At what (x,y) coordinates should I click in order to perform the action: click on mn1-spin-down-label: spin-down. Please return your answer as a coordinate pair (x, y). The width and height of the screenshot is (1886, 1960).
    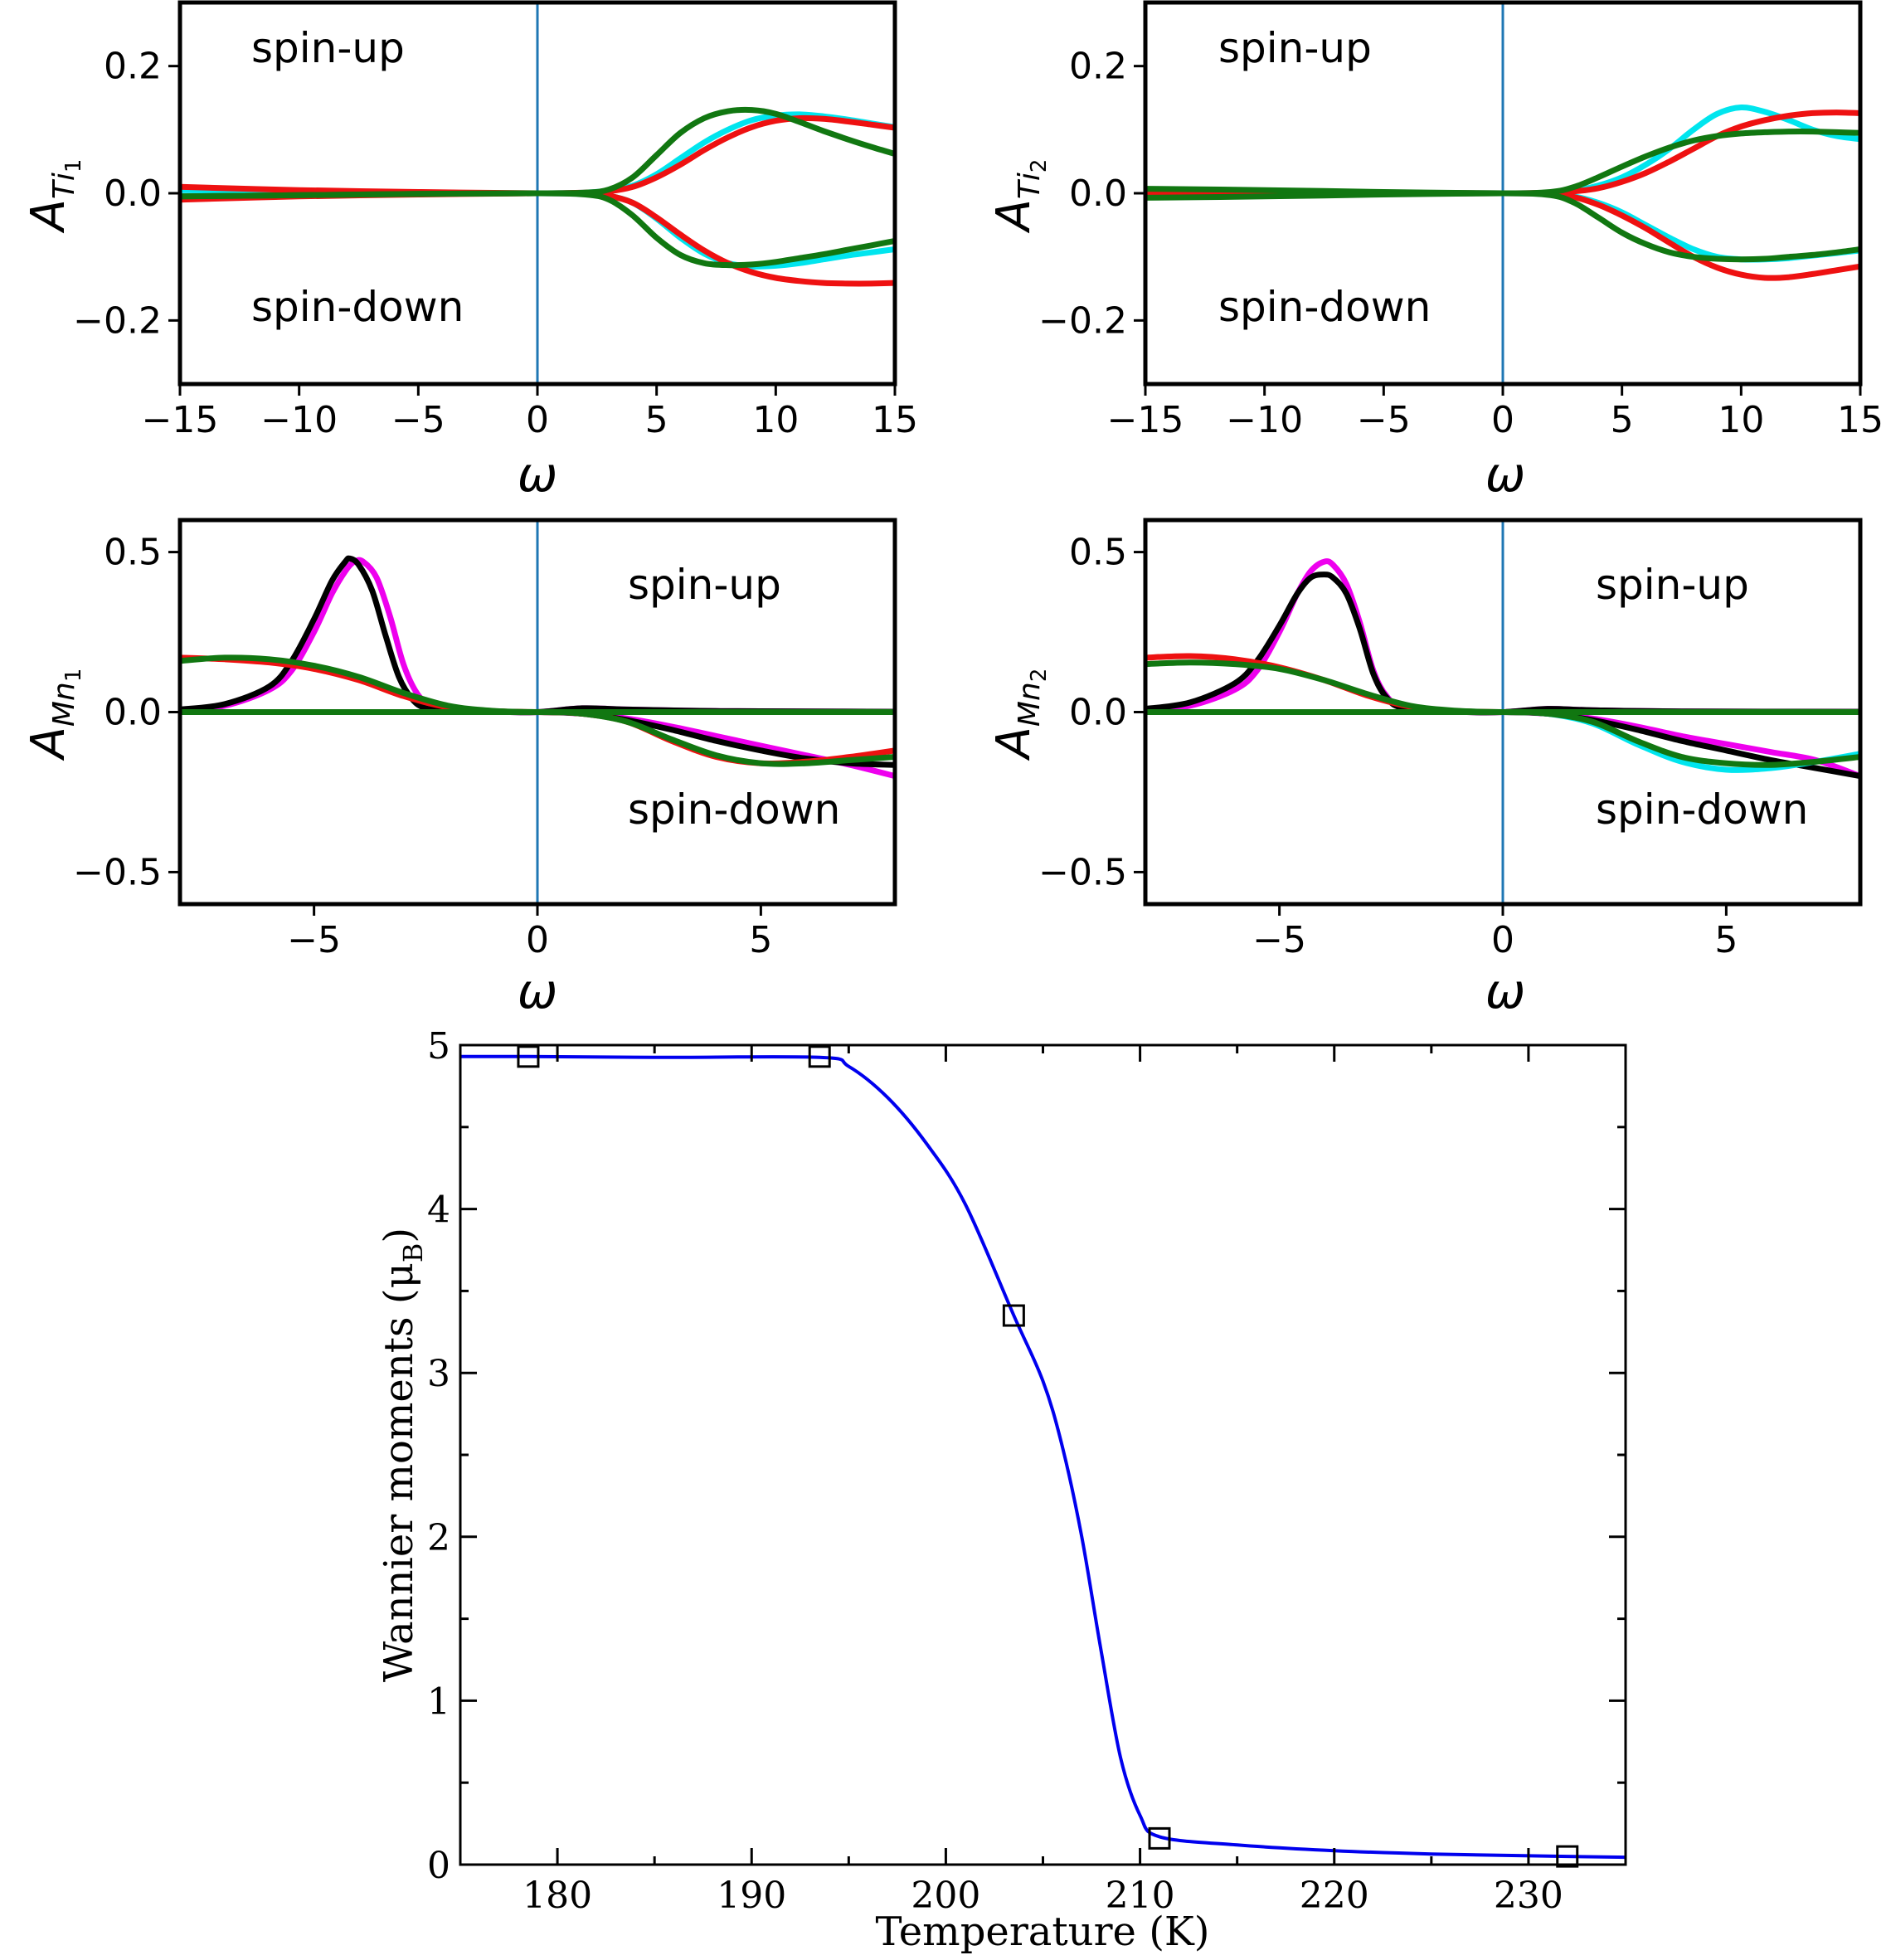
    Looking at the image, I should click on (734, 809).